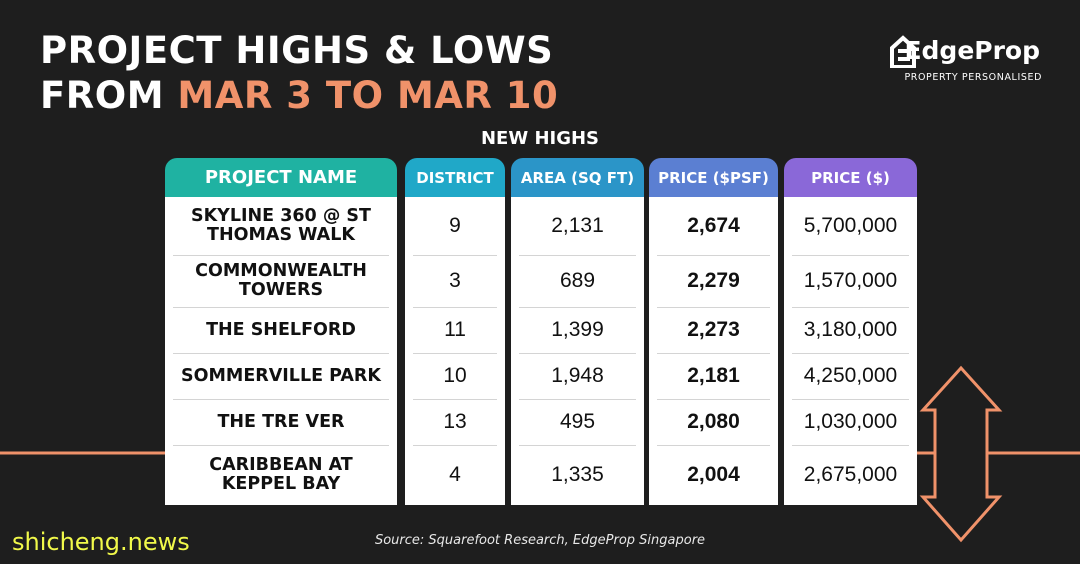 The height and width of the screenshot is (564, 1080). What do you see at coordinates (850, 177) in the screenshot?
I see `header-price: PRICE ($)` at bounding box center [850, 177].